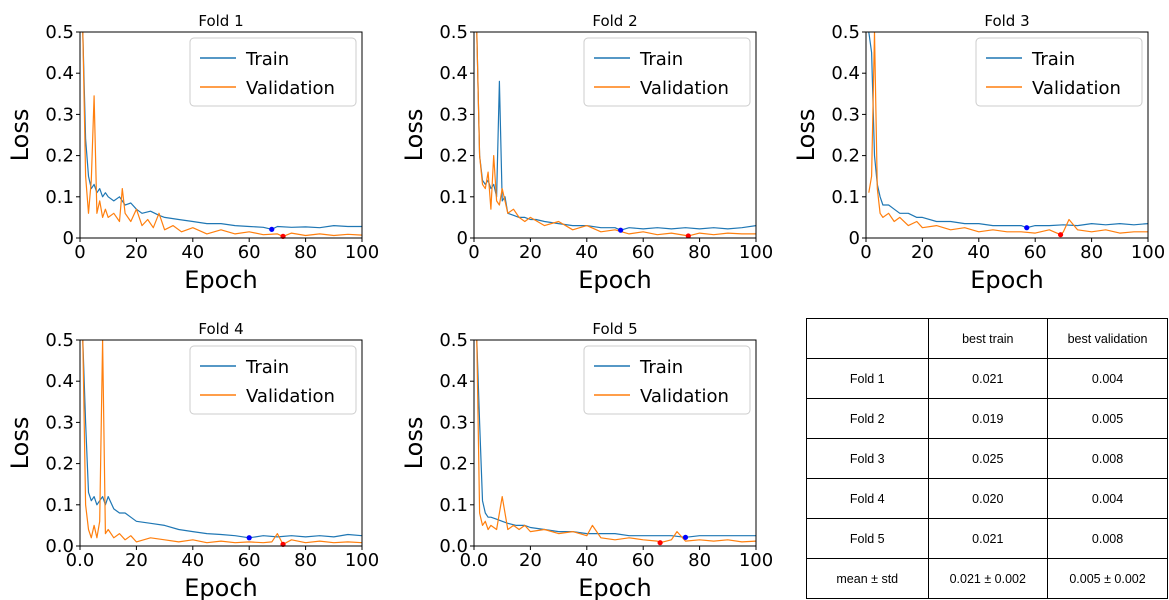  Describe the element at coordinates (867, 538) in the screenshot. I see `table-cell: Fold 5` at that location.